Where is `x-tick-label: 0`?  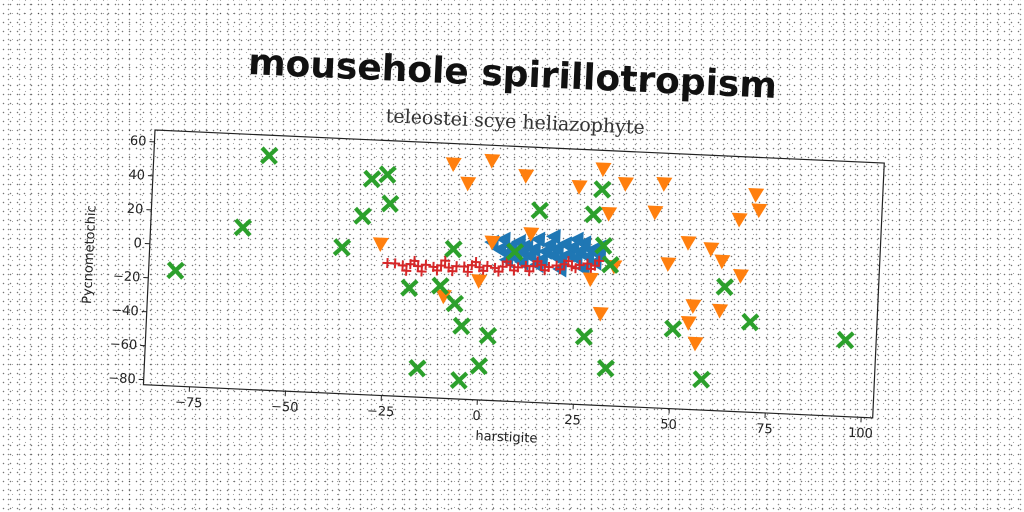
x-tick-label: 0 is located at coordinates (476, 416).